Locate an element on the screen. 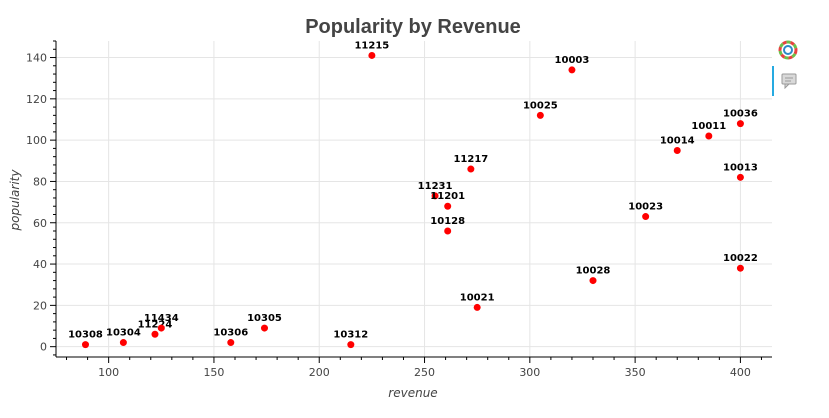 Image resolution: width=829 pixels, height=418 pixels. y-axis-label: popularity is located at coordinates (15, 200).